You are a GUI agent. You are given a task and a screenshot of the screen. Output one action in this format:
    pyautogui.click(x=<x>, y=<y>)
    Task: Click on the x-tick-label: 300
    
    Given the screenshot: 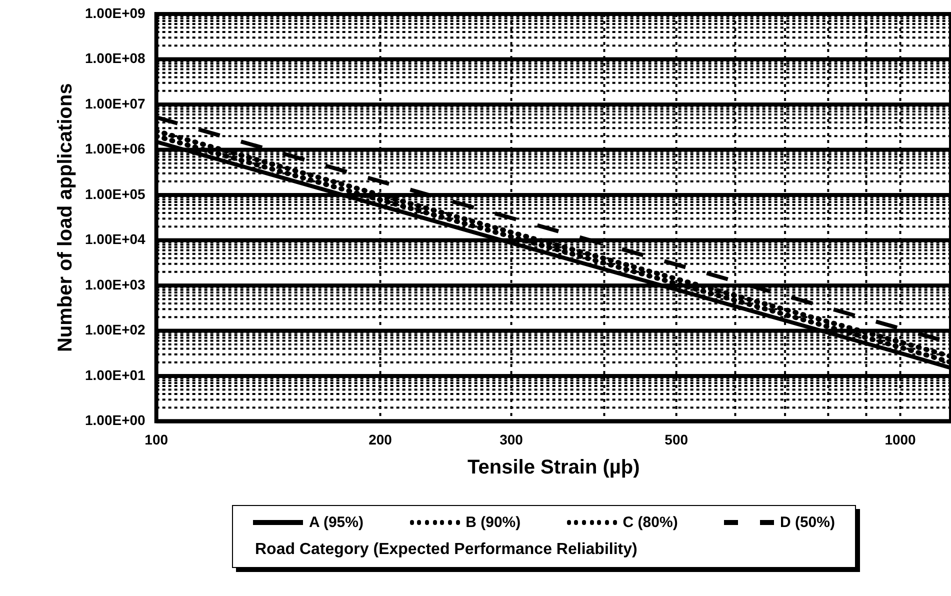 What is the action you would take?
    pyautogui.click(x=512, y=439)
    